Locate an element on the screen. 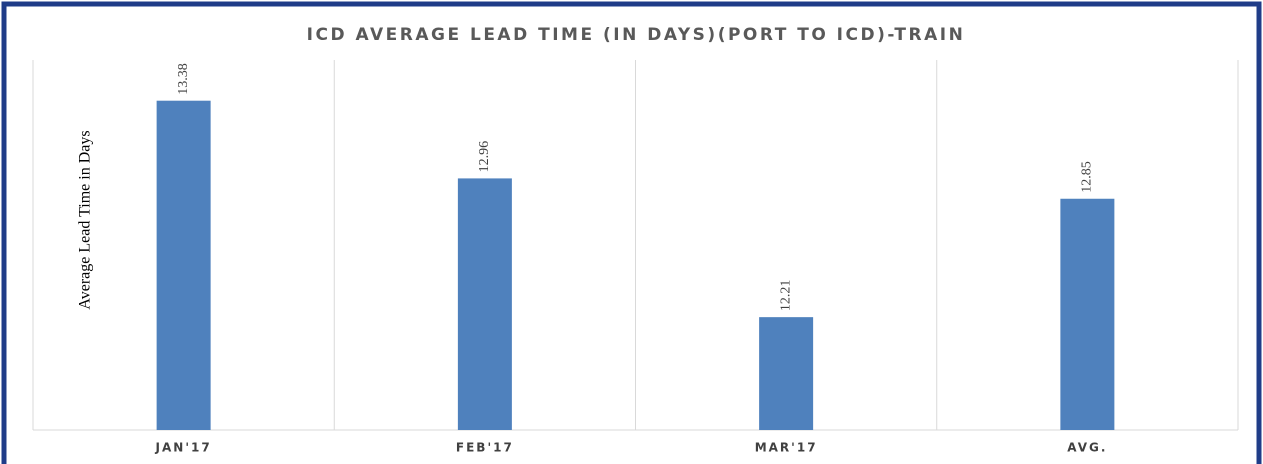  x-tick-label: MAR'17 is located at coordinates (786, 448).